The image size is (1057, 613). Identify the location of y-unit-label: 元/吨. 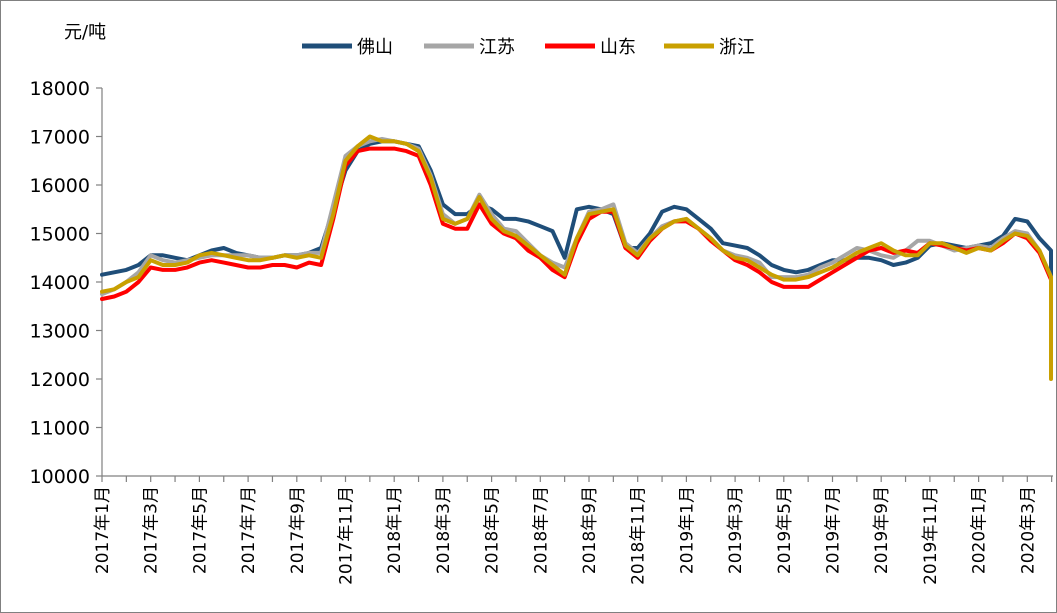
(85, 32).